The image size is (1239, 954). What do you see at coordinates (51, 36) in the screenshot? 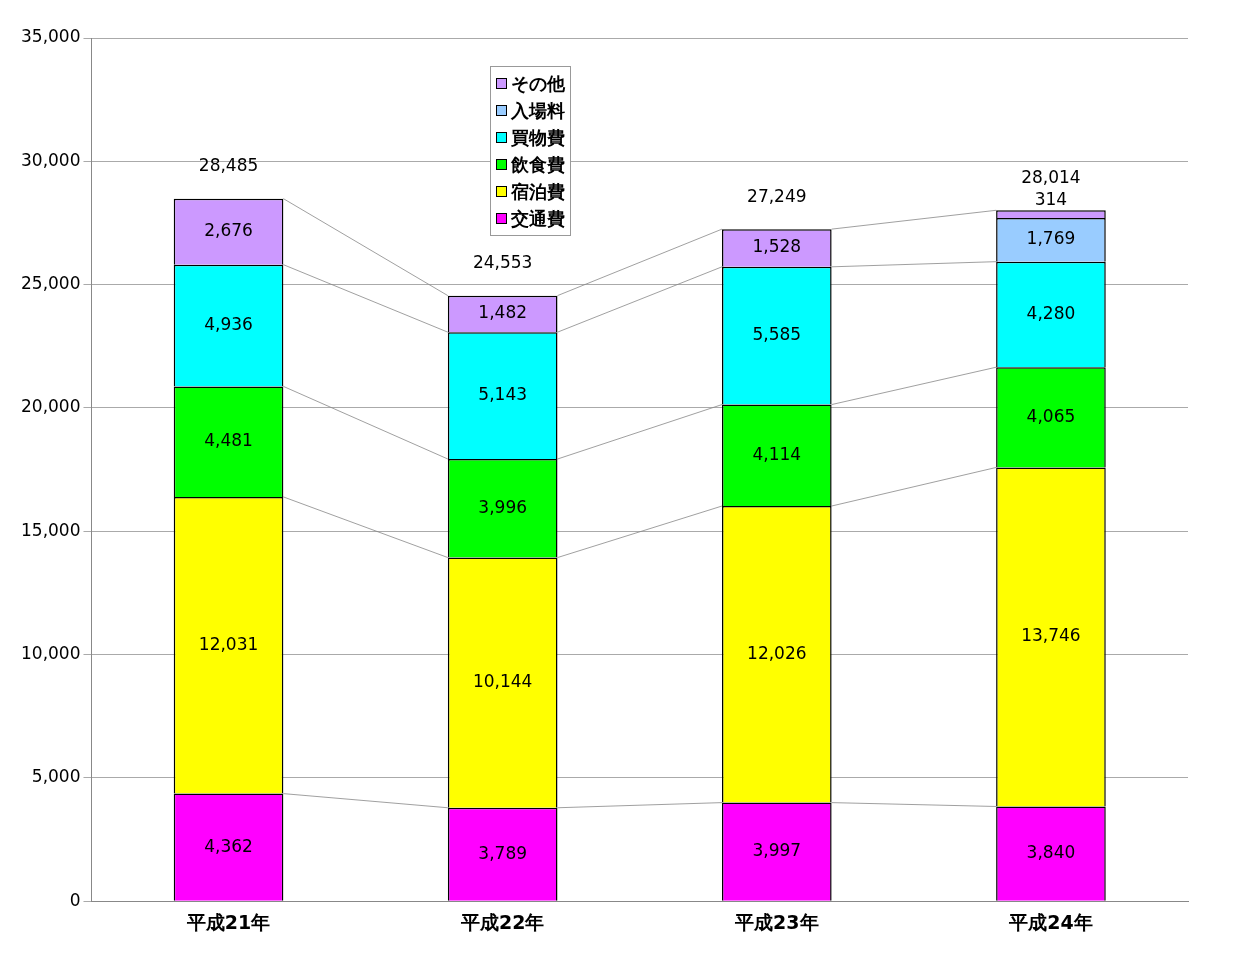
I see `y-tick-label: 35,000` at bounding box center [51, 36].